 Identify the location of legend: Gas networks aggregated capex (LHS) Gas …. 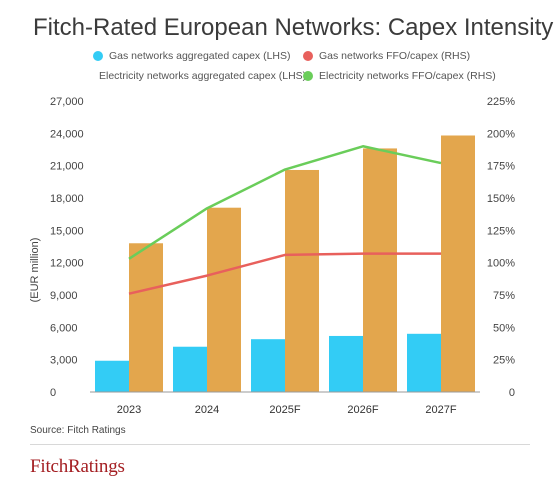
(313, 66).